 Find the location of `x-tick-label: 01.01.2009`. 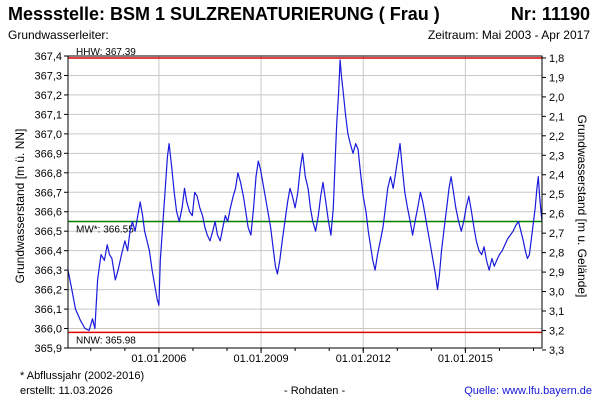

x-tick-label: 01.01.2009 is located at coordinates (261, 359).